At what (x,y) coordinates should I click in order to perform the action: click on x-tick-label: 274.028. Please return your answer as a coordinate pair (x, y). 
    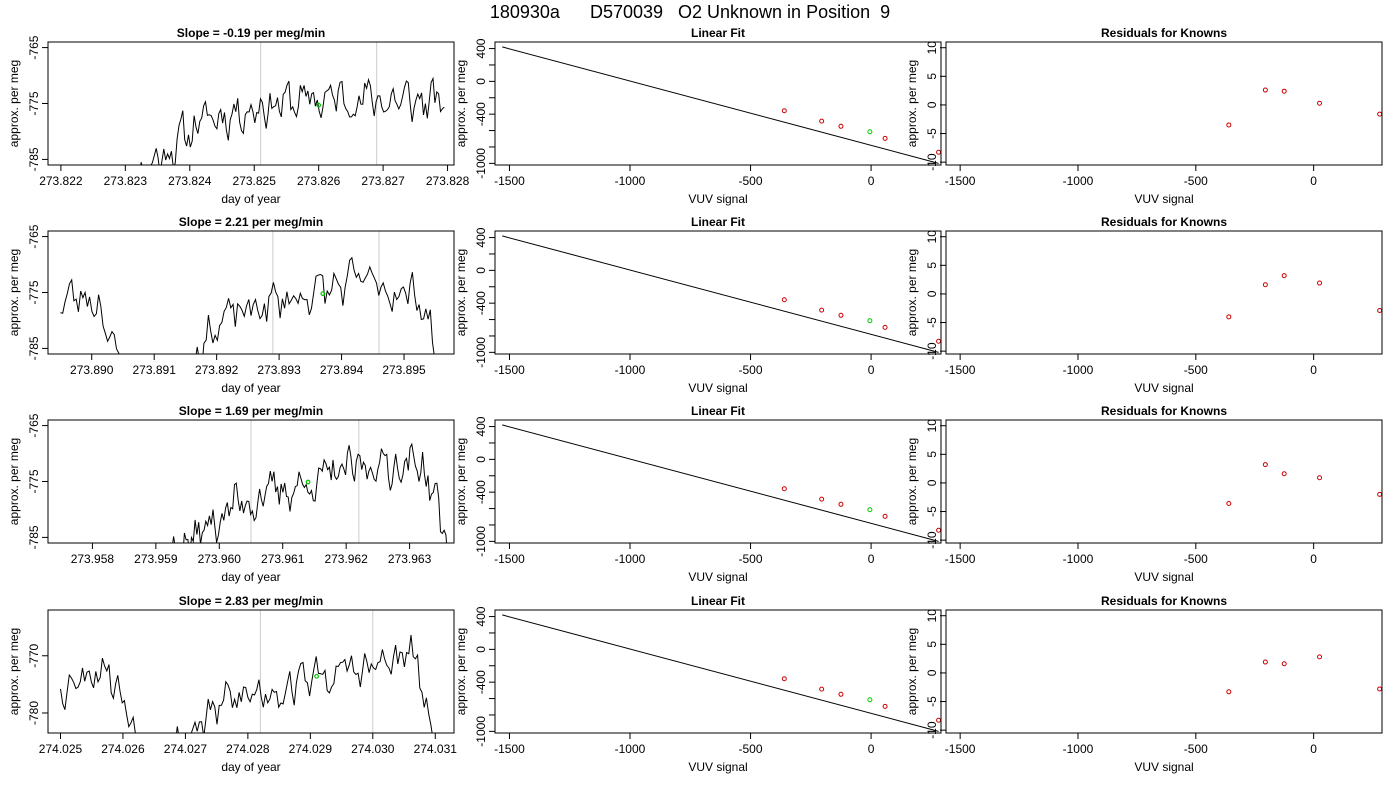
    Looking at the image, I should click on (248, 749).